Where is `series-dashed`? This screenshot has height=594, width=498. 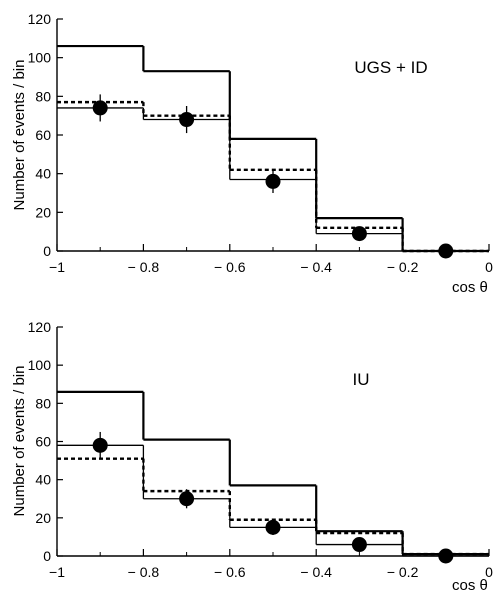
series-dashed is located at coordinates (273, 506).